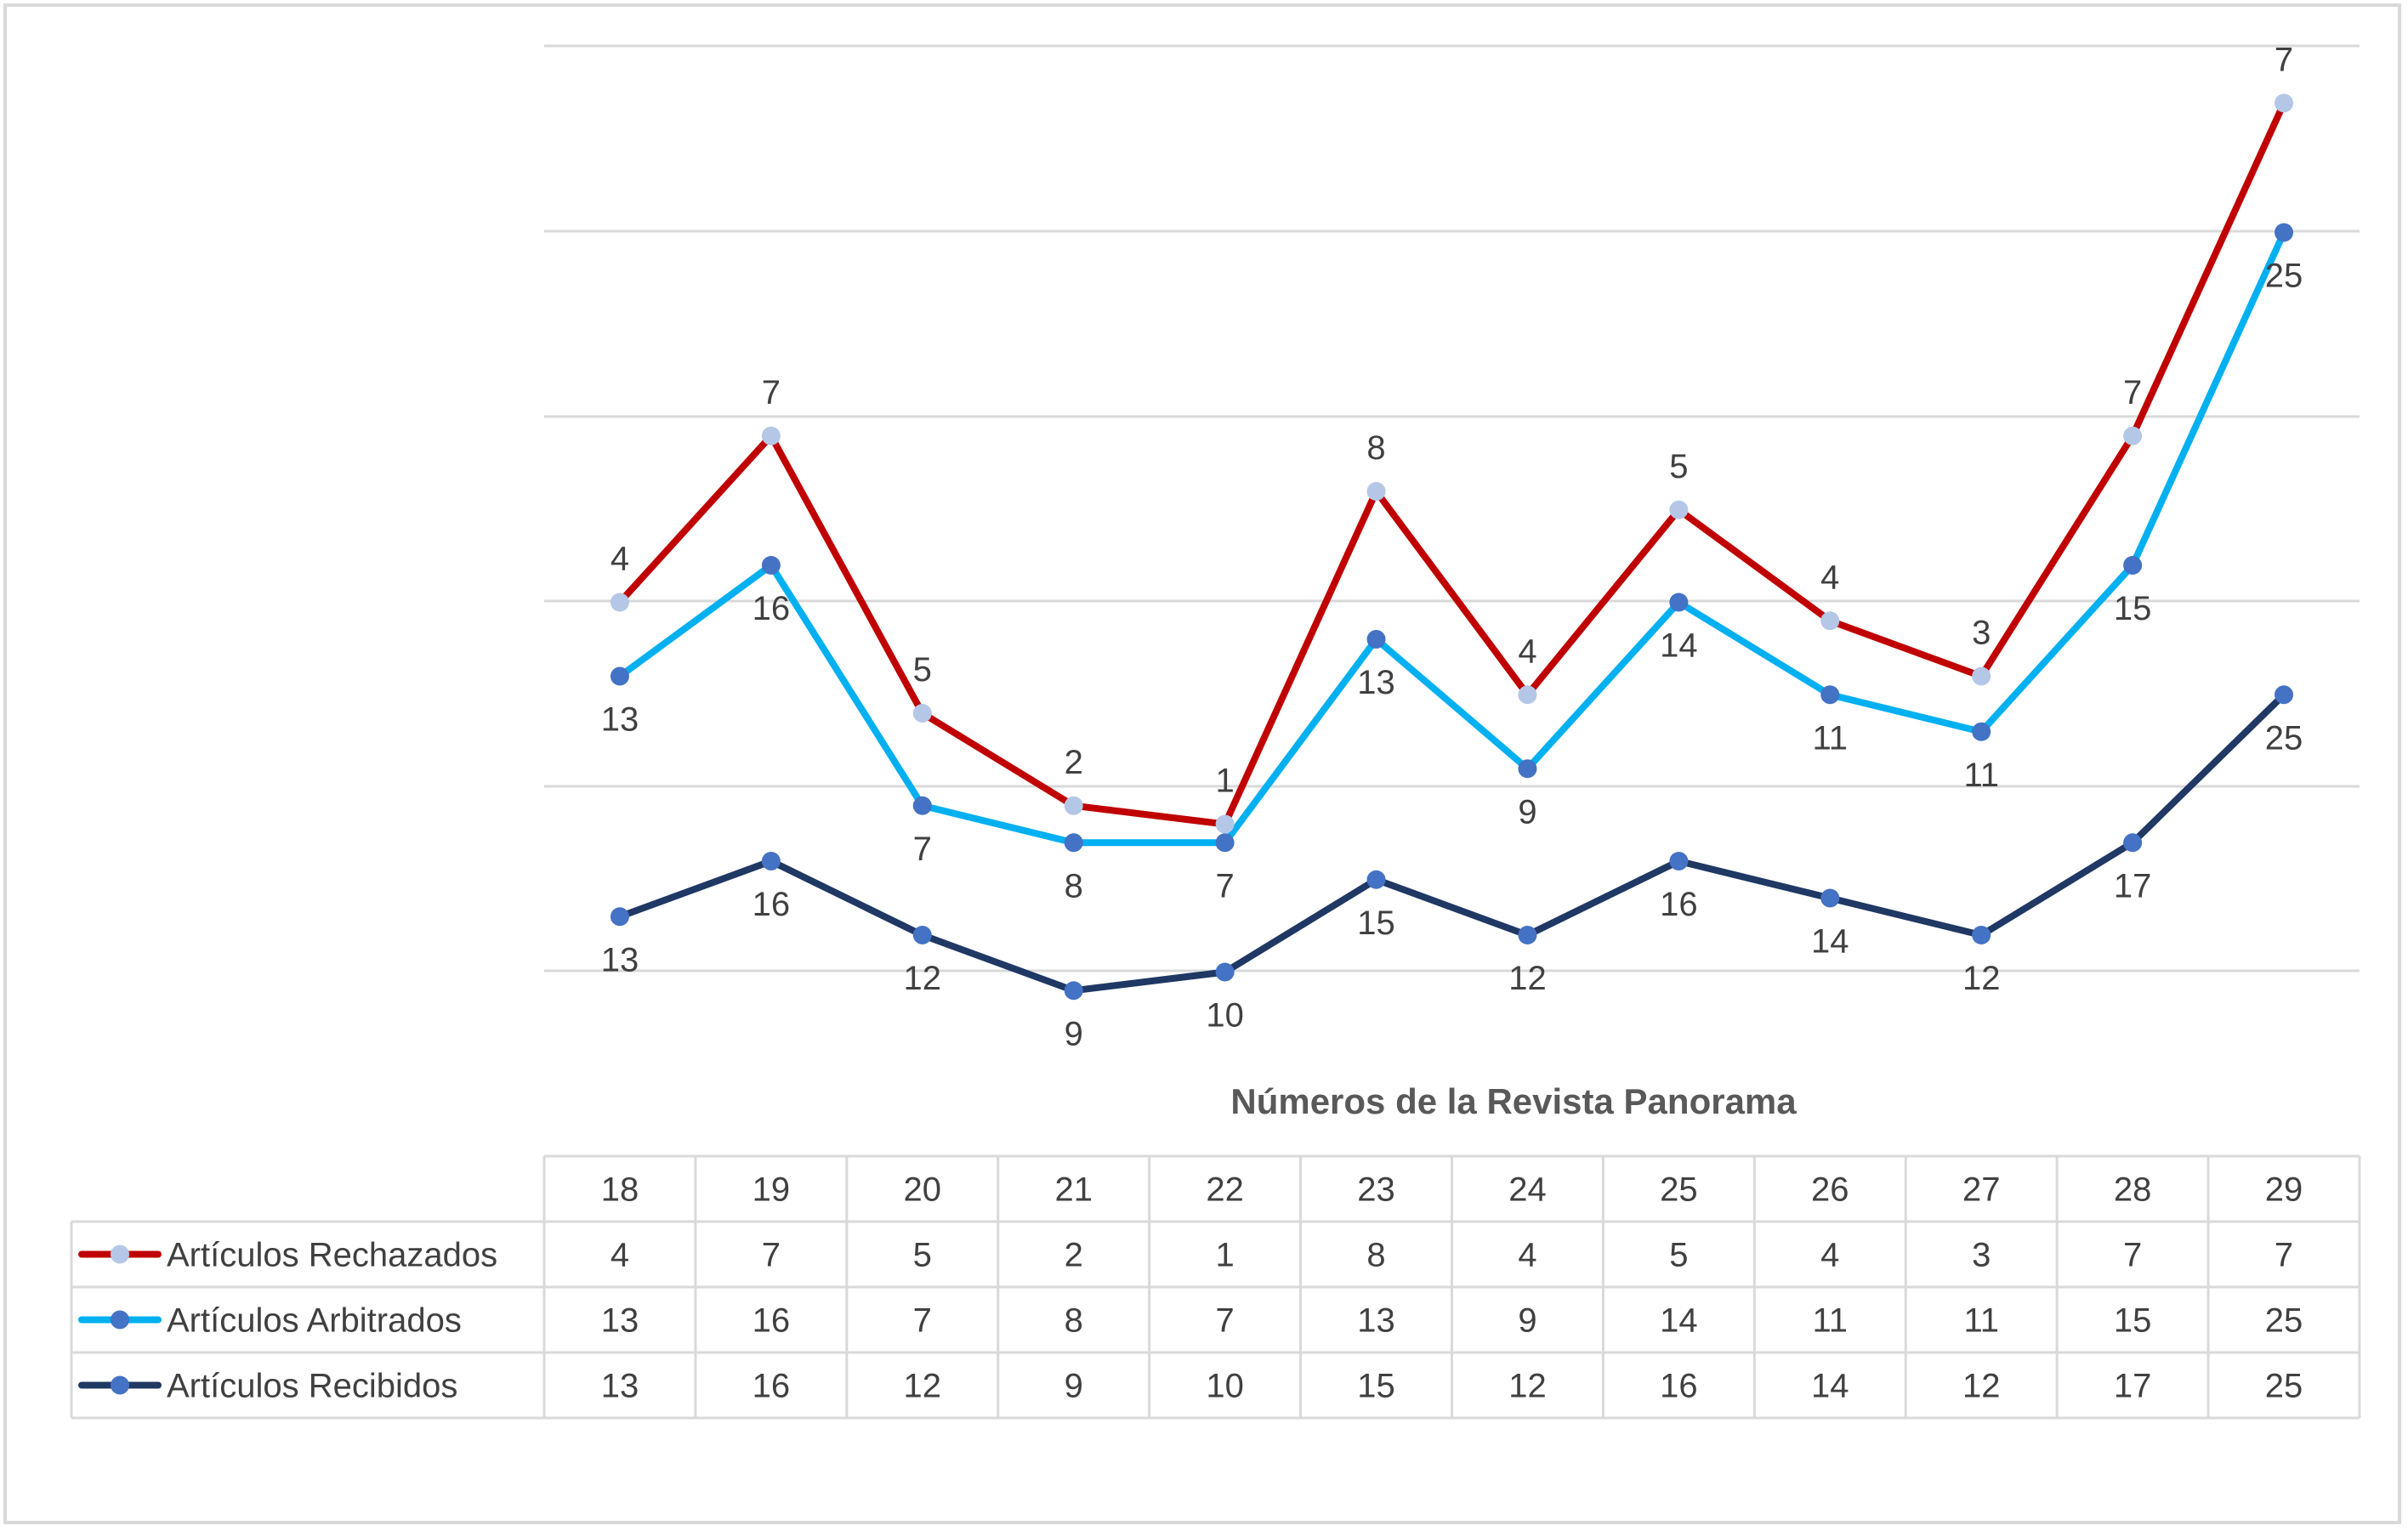 Image resolution: width=2408 pixels, height=1531 pixels. Describe the element at coordinates (771, 1386) in the screenshot. I see `table-cell: 16` at that location.